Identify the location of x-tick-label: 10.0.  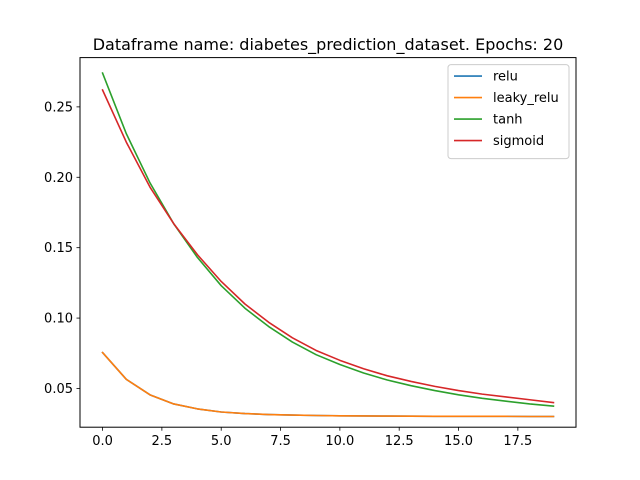
(339, 441).